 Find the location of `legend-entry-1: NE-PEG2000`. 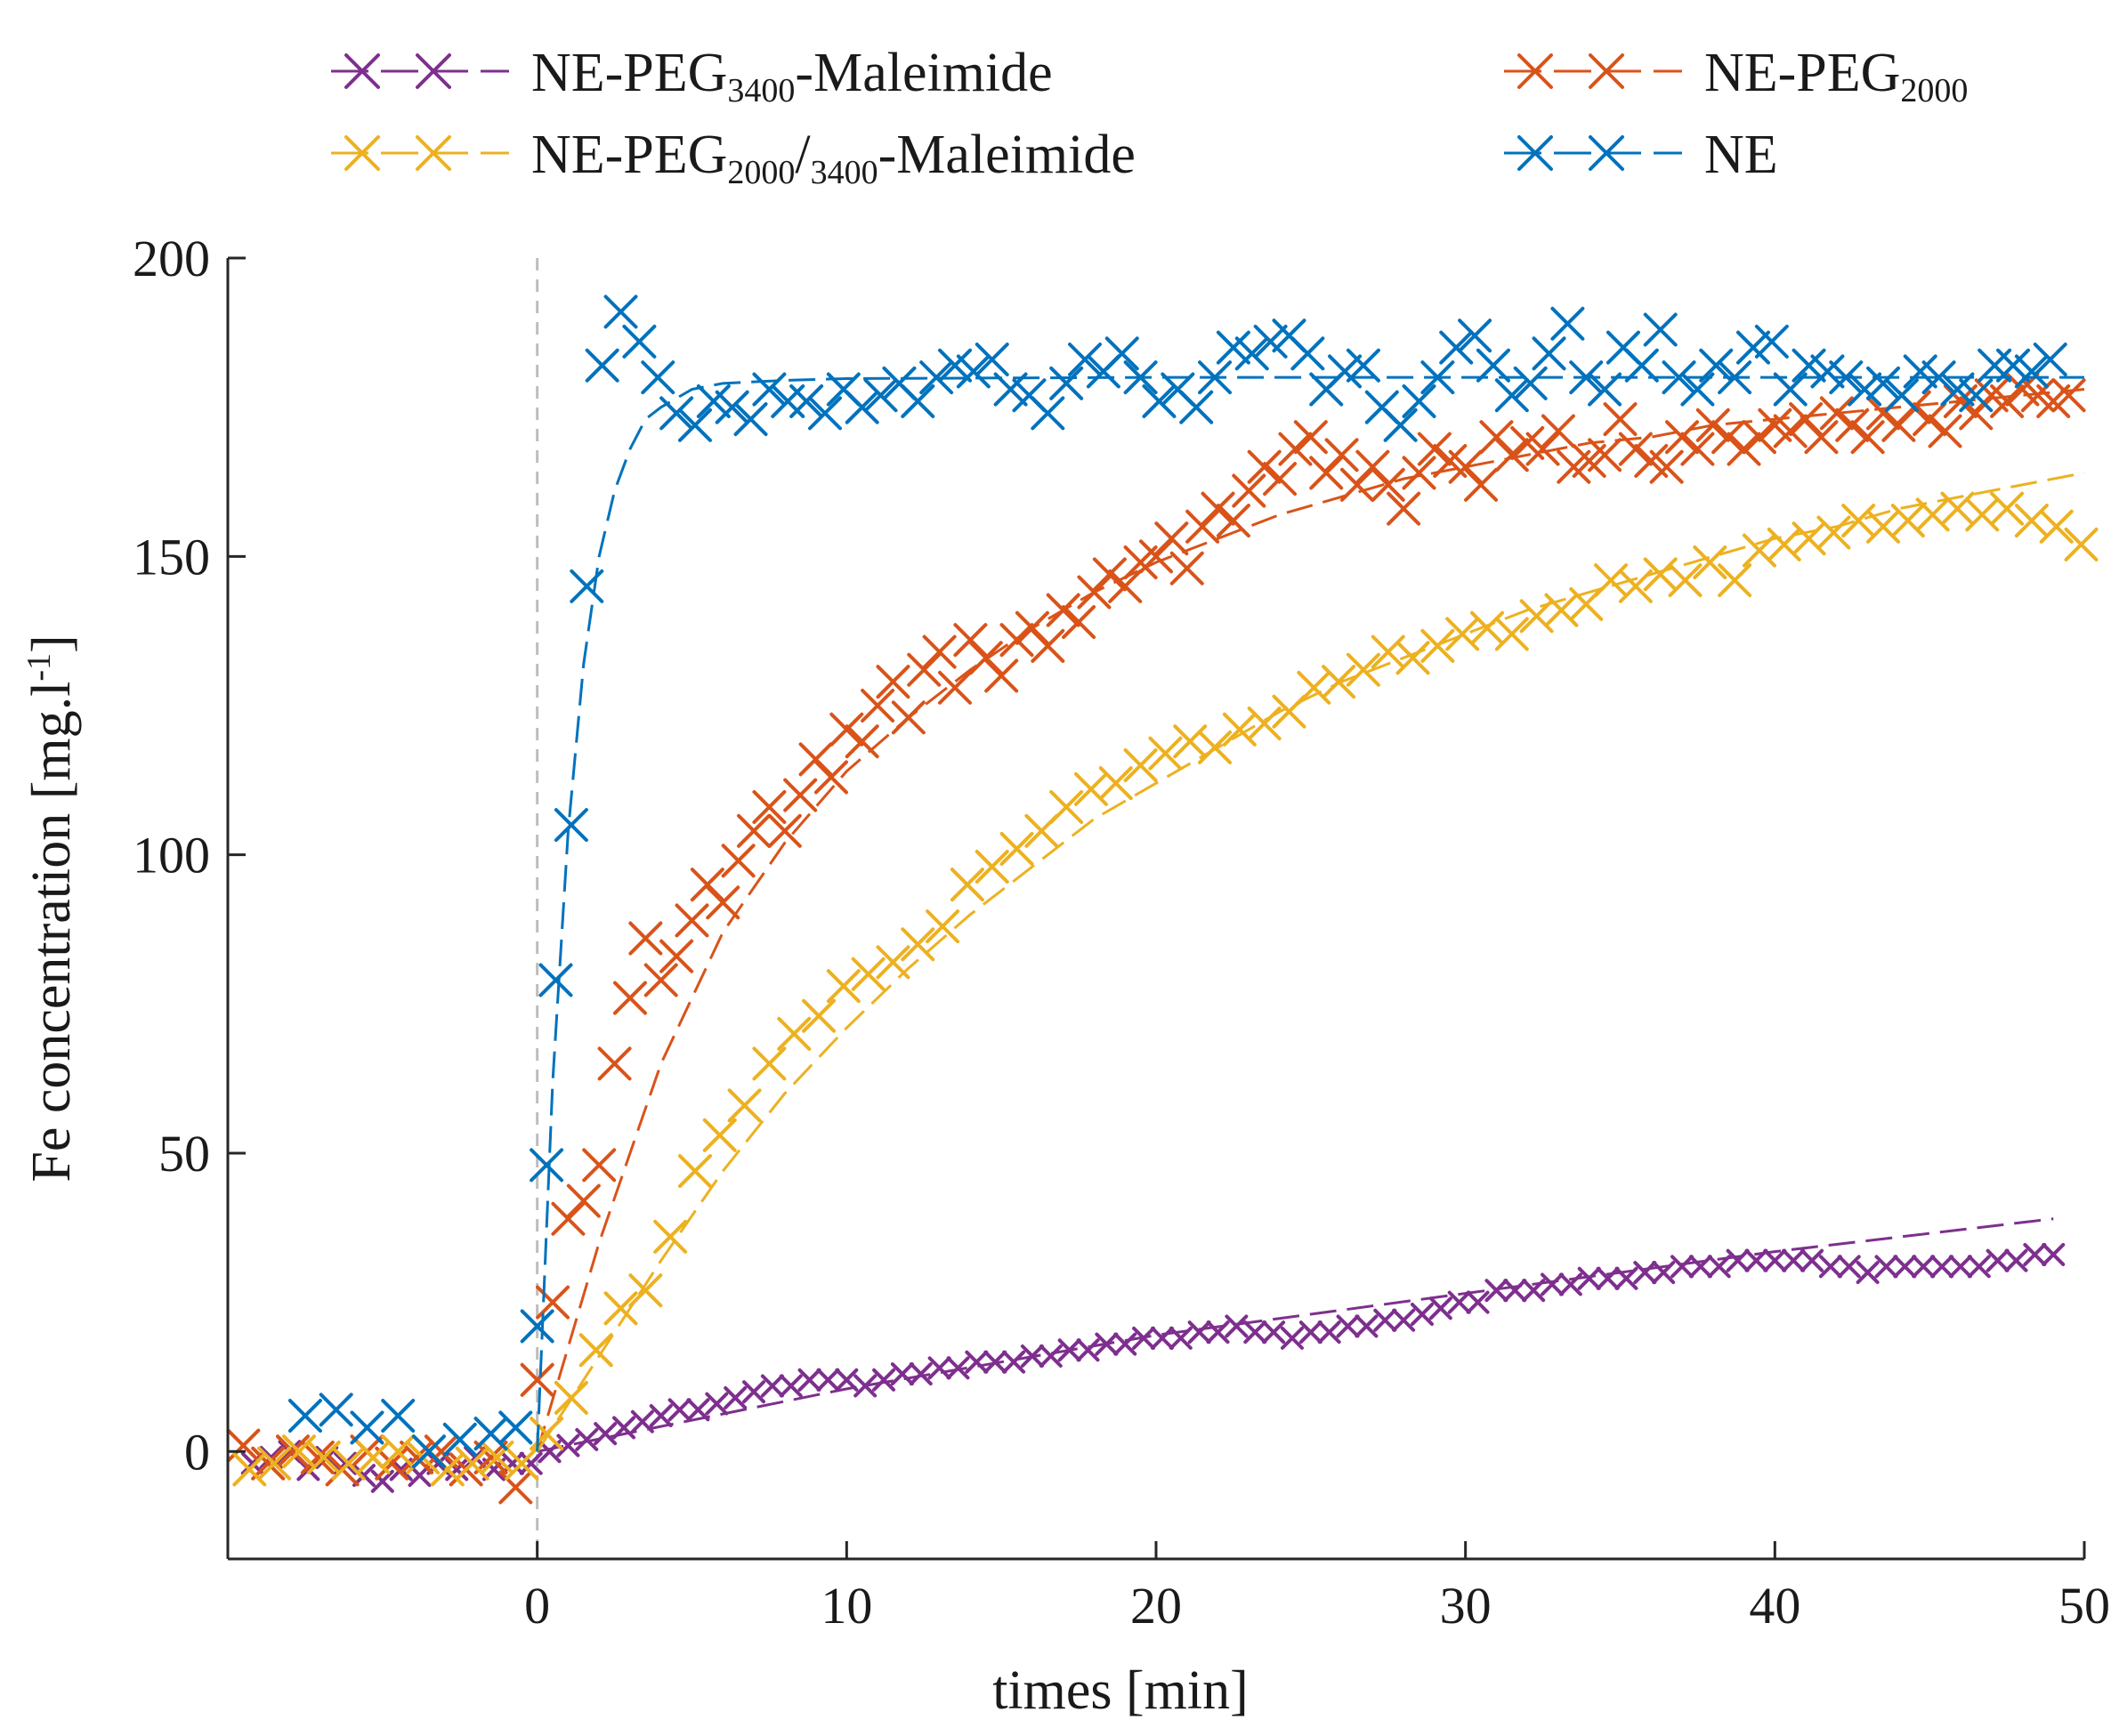

legend-entry-1: NE-PEG2000 is located at coordinates (1736, 76).